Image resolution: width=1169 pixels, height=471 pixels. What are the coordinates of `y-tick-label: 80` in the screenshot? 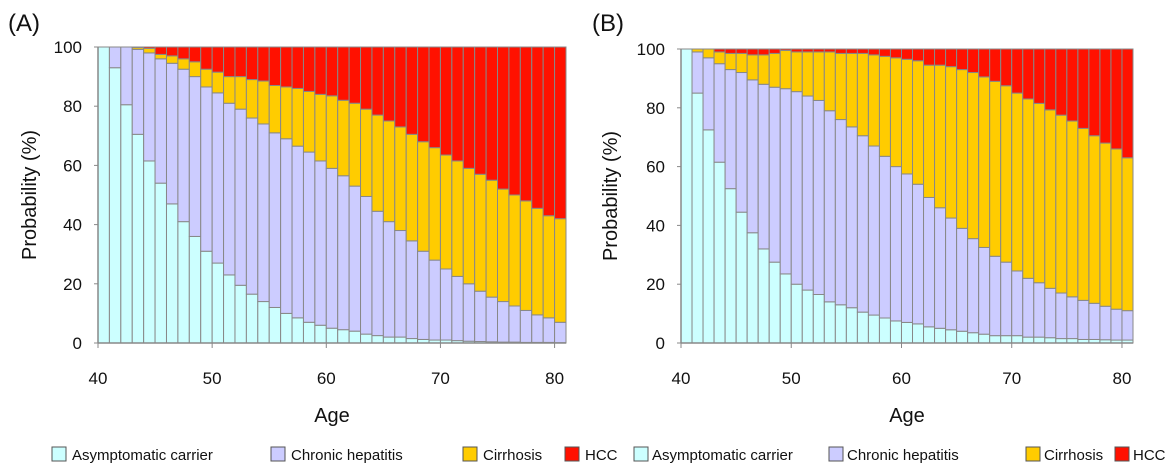 It's located at (655, 108).